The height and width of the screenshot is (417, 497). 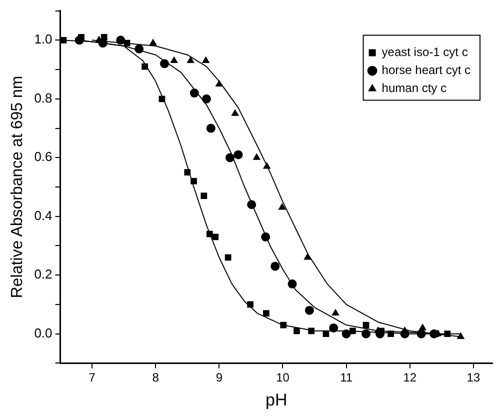 I want to click on legend-label: horse heart cyt c, so click(x=426, y=70).